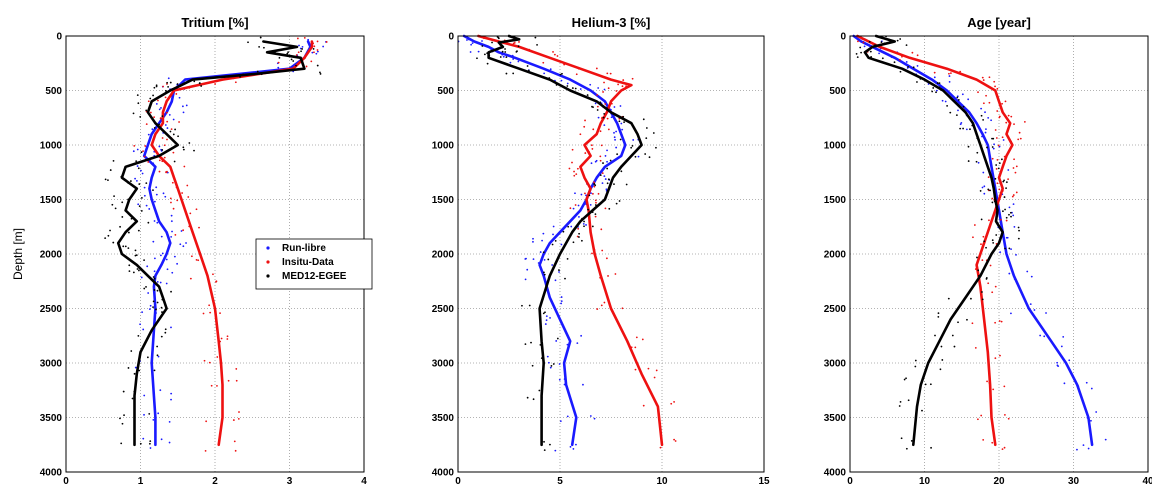  What do you see at coordinates (66, 480) in the screenshot?
I see `tritium-x-tick-label: 0` at bounding box center [66, 480].